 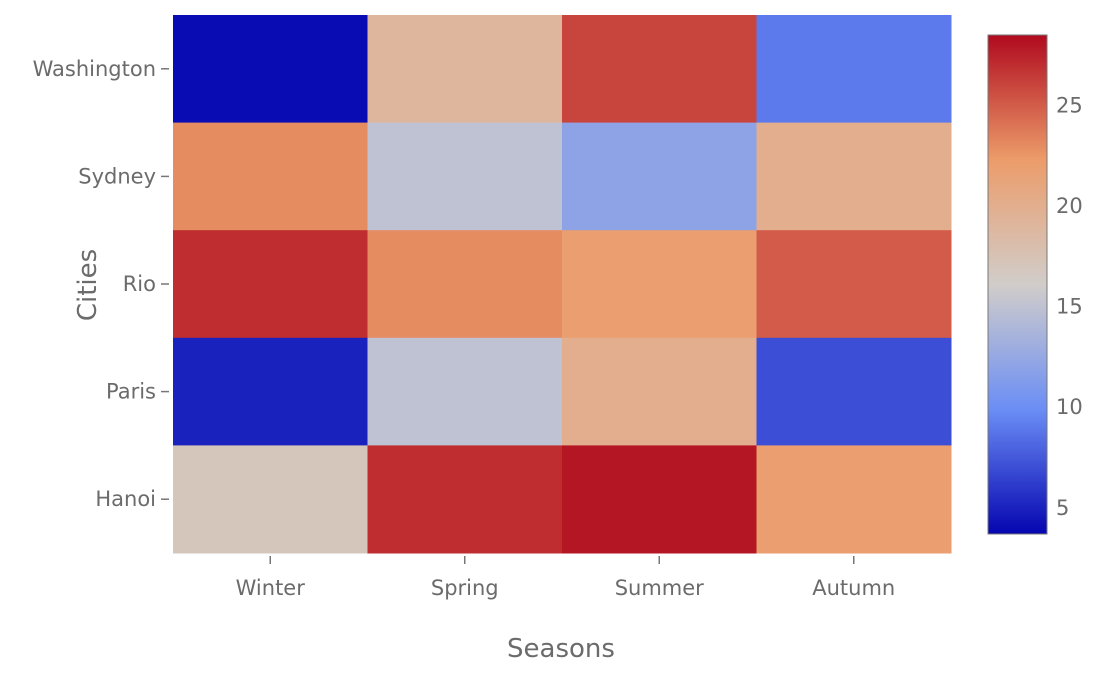 I want to click on heatmap-cell-paris-winter, so click(x=270, y=391).